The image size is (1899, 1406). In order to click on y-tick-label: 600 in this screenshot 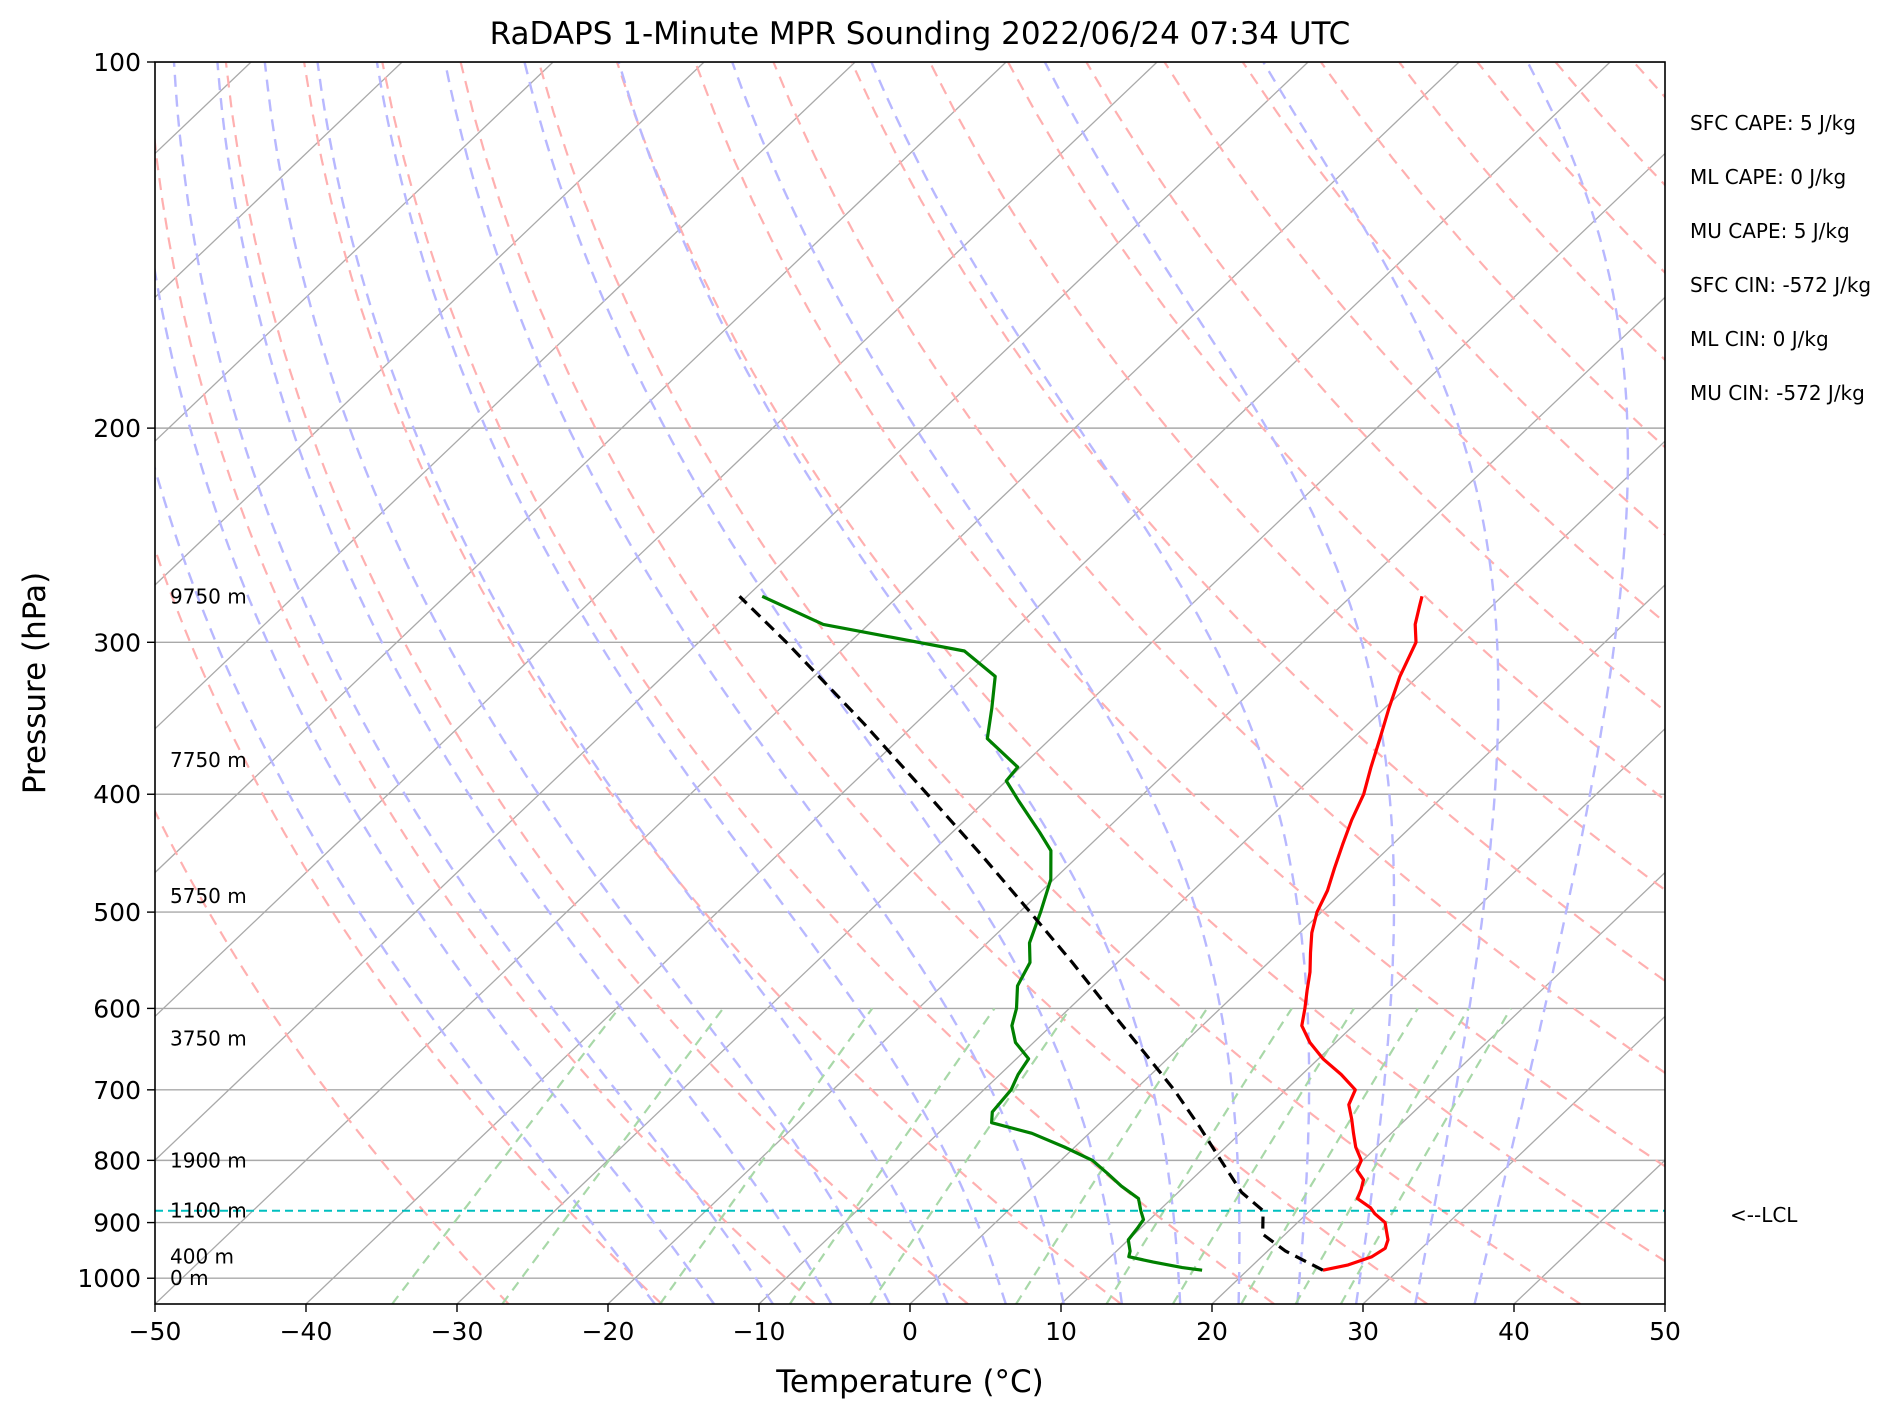, I will do `click(117, 1008)`.